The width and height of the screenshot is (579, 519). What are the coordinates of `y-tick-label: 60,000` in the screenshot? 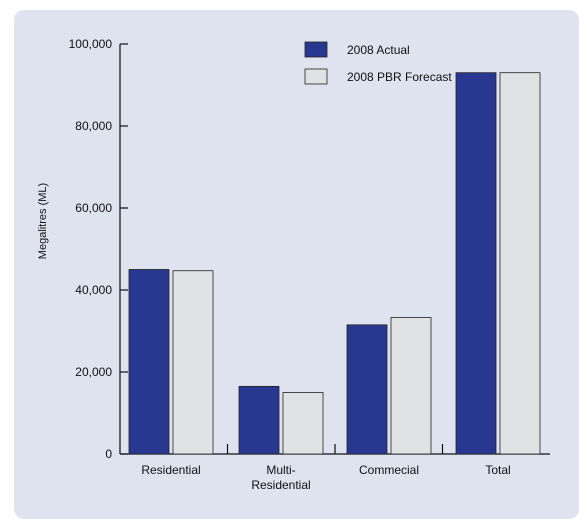 It's located at (93, 208).